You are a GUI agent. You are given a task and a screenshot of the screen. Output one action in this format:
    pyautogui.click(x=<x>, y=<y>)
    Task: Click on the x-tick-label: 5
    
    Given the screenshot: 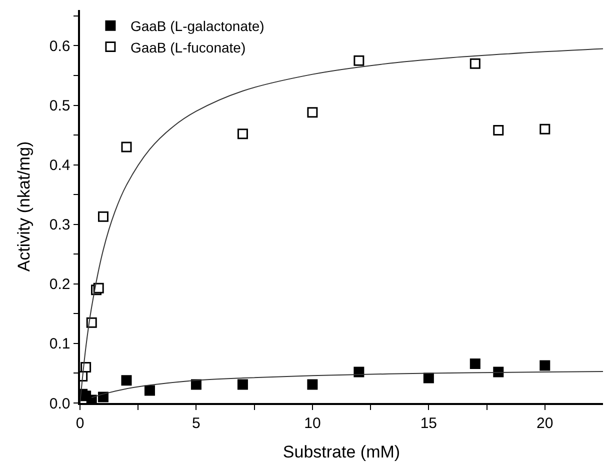 What is the action you would take?
    pyautogui.click(x=196, y=423)
    